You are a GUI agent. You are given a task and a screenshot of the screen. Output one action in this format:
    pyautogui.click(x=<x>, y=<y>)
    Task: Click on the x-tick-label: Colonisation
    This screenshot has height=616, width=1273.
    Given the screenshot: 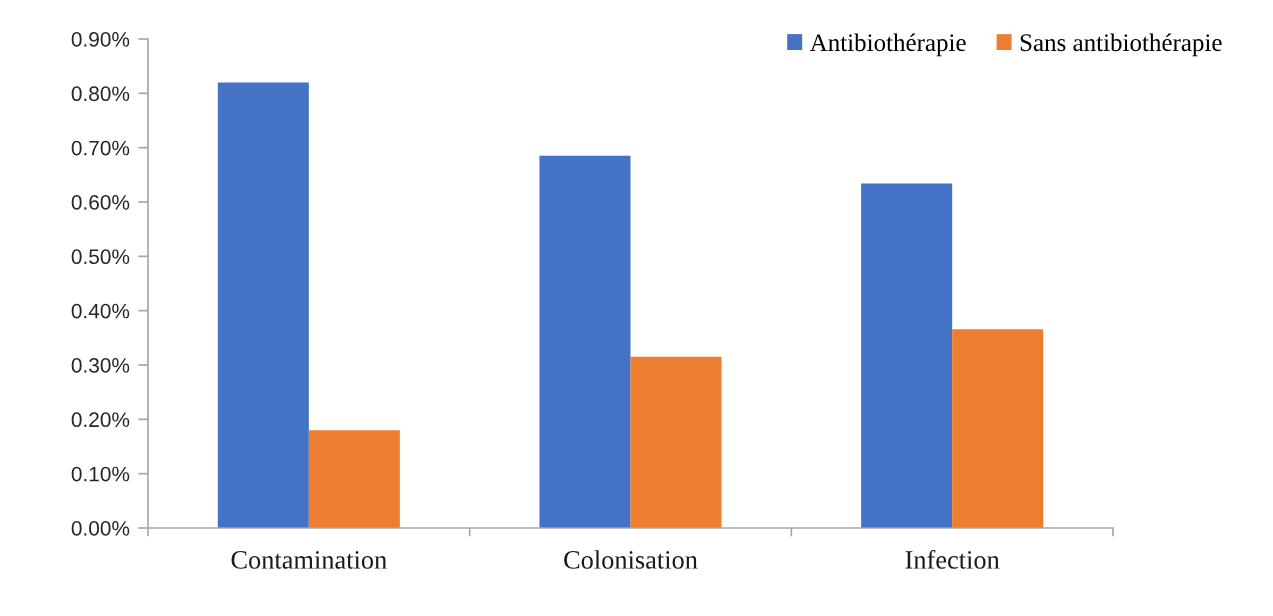 What is the action you would take?
    pyautogui.click(x=631, y=559)
    